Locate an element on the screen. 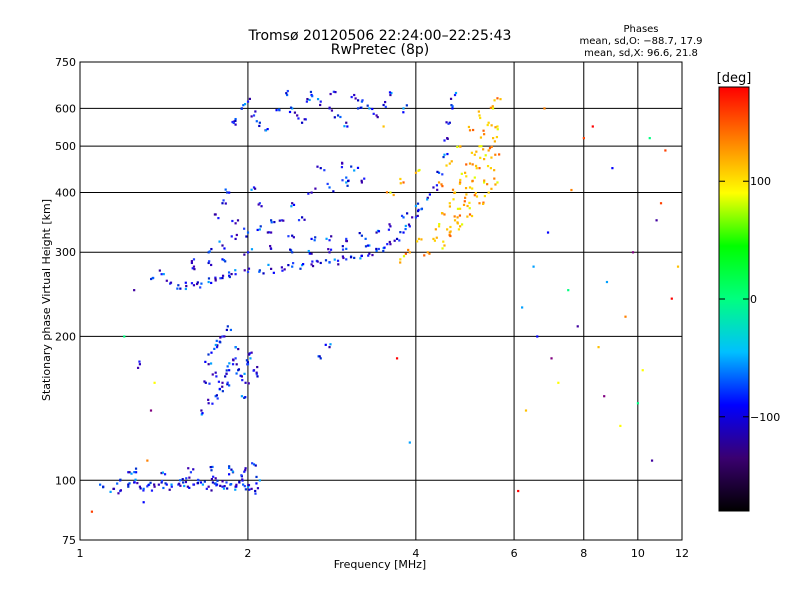 The image size is (800, 600). stats-x-line: mean, sd,X: 96.6, 21.8 is located at coordinates (641, 53).